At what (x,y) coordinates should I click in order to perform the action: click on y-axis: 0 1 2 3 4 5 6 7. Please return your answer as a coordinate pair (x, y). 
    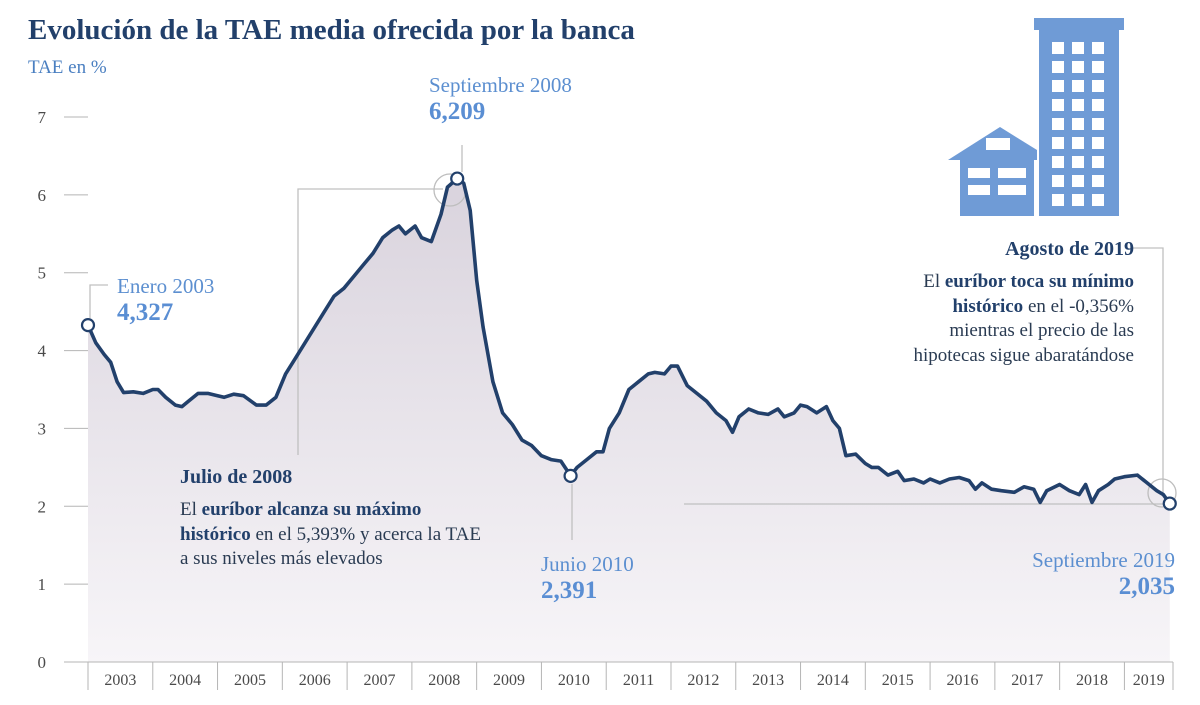
    Looking at the image, I should click on (63, 390).